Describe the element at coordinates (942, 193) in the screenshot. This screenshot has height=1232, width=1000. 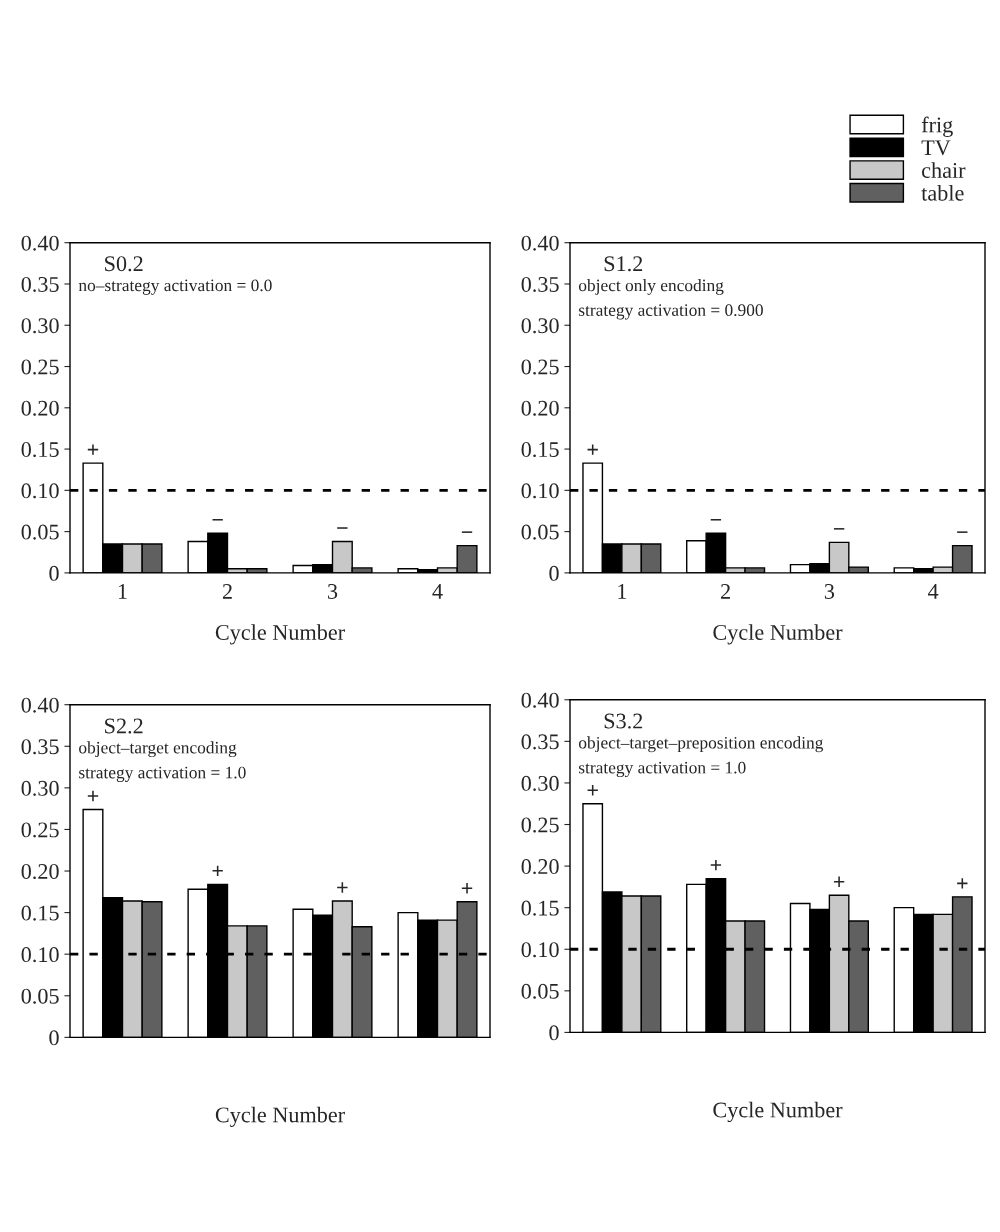
I see `legend-label: table` at that location.